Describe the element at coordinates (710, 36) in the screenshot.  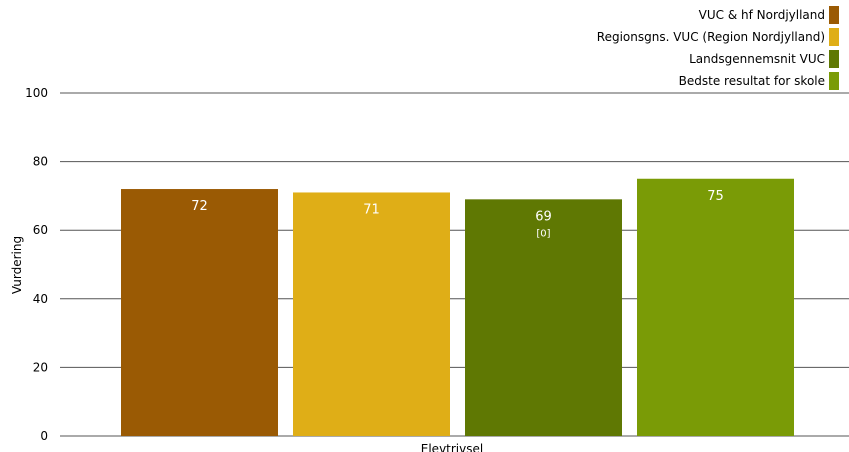
I see `legend-label: Regionsgns. VUC (Region Nordjylland)` at that location.